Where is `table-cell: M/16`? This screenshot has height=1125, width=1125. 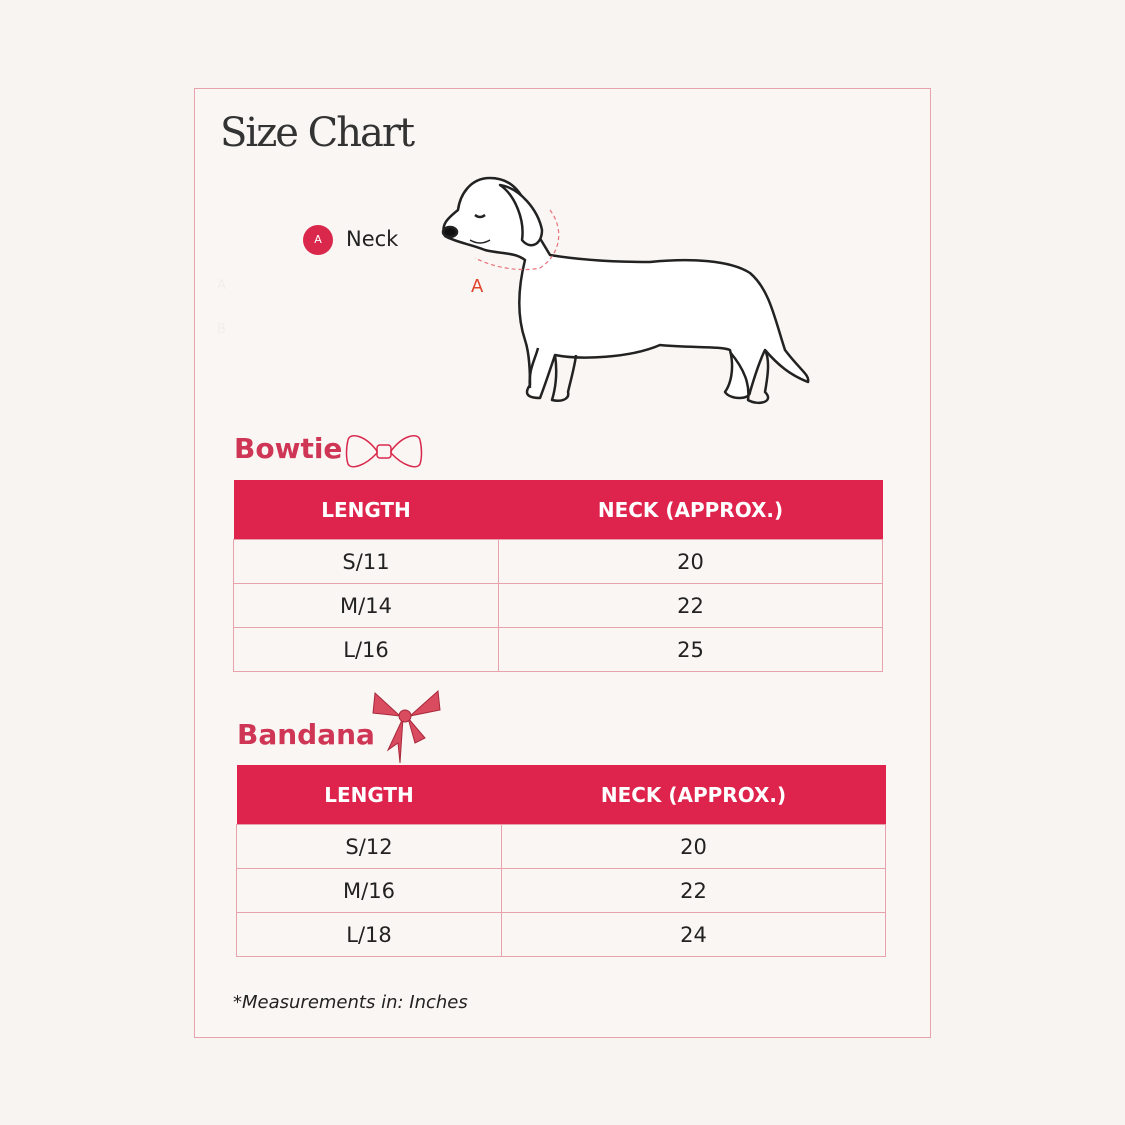
table-cell: M/16 is located at coordinates (369, 890).